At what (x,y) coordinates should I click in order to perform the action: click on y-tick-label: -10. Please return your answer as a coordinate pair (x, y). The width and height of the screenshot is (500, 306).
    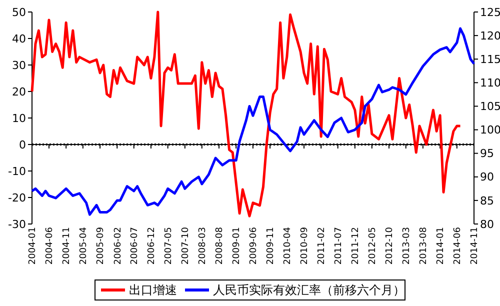
    Looking at the image, I should click on (17, 171).